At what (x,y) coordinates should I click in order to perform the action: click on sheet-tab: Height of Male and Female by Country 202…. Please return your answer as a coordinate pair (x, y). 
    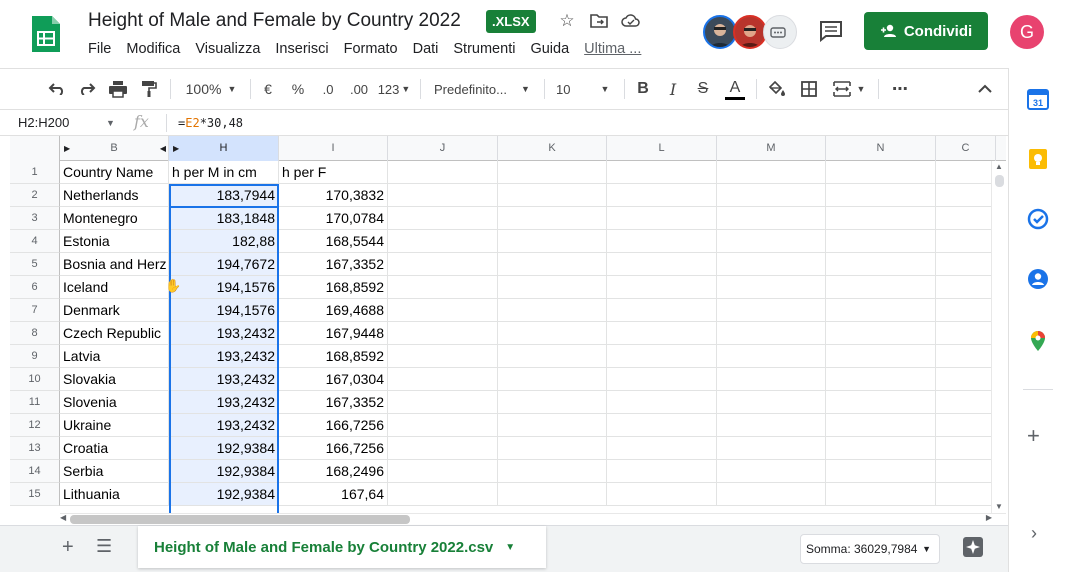
    Looking at the image, I should click on (342, 547).